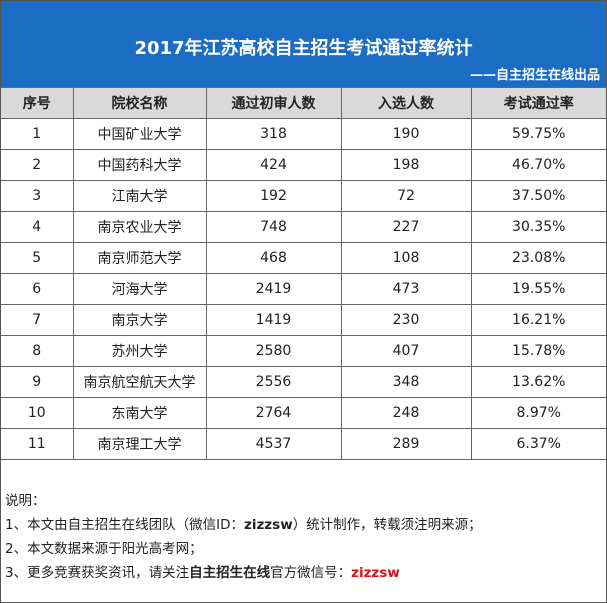 Image resolution: width=607 pixels, height=603 pixels. I want to click on table-row: 10 东南大学 2764 248 8.97%, so click(303, 413).